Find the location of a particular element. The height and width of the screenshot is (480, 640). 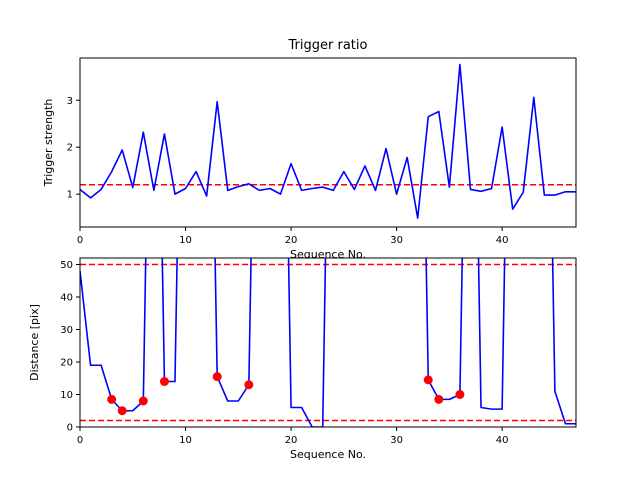

y-tick-label: 0 is located at coordinates (70, 428).